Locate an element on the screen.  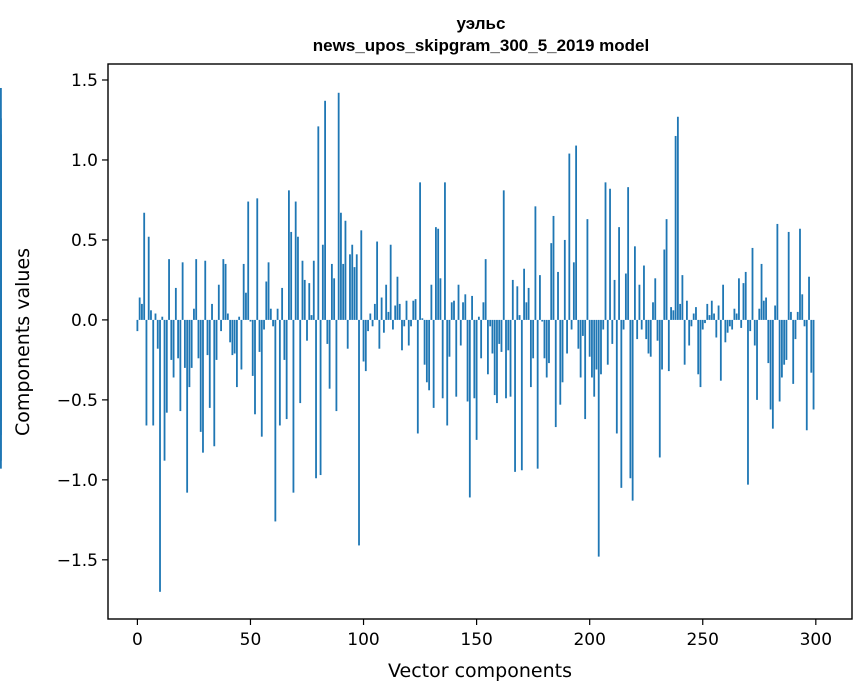
y-tick-label: 1.5 is located at coordinates (84, 81).